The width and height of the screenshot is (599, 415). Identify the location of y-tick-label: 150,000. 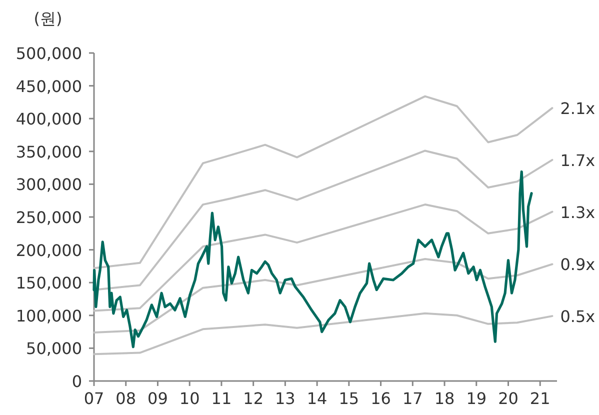
(49, 283).